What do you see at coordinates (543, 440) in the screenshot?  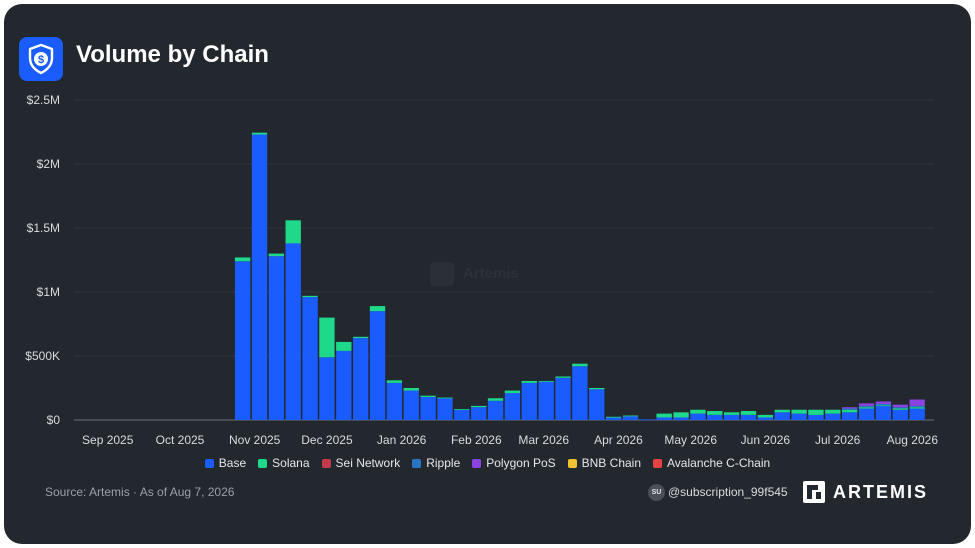 I see `x-tick-label: Mar 2026` at bounding box center [543, 440].